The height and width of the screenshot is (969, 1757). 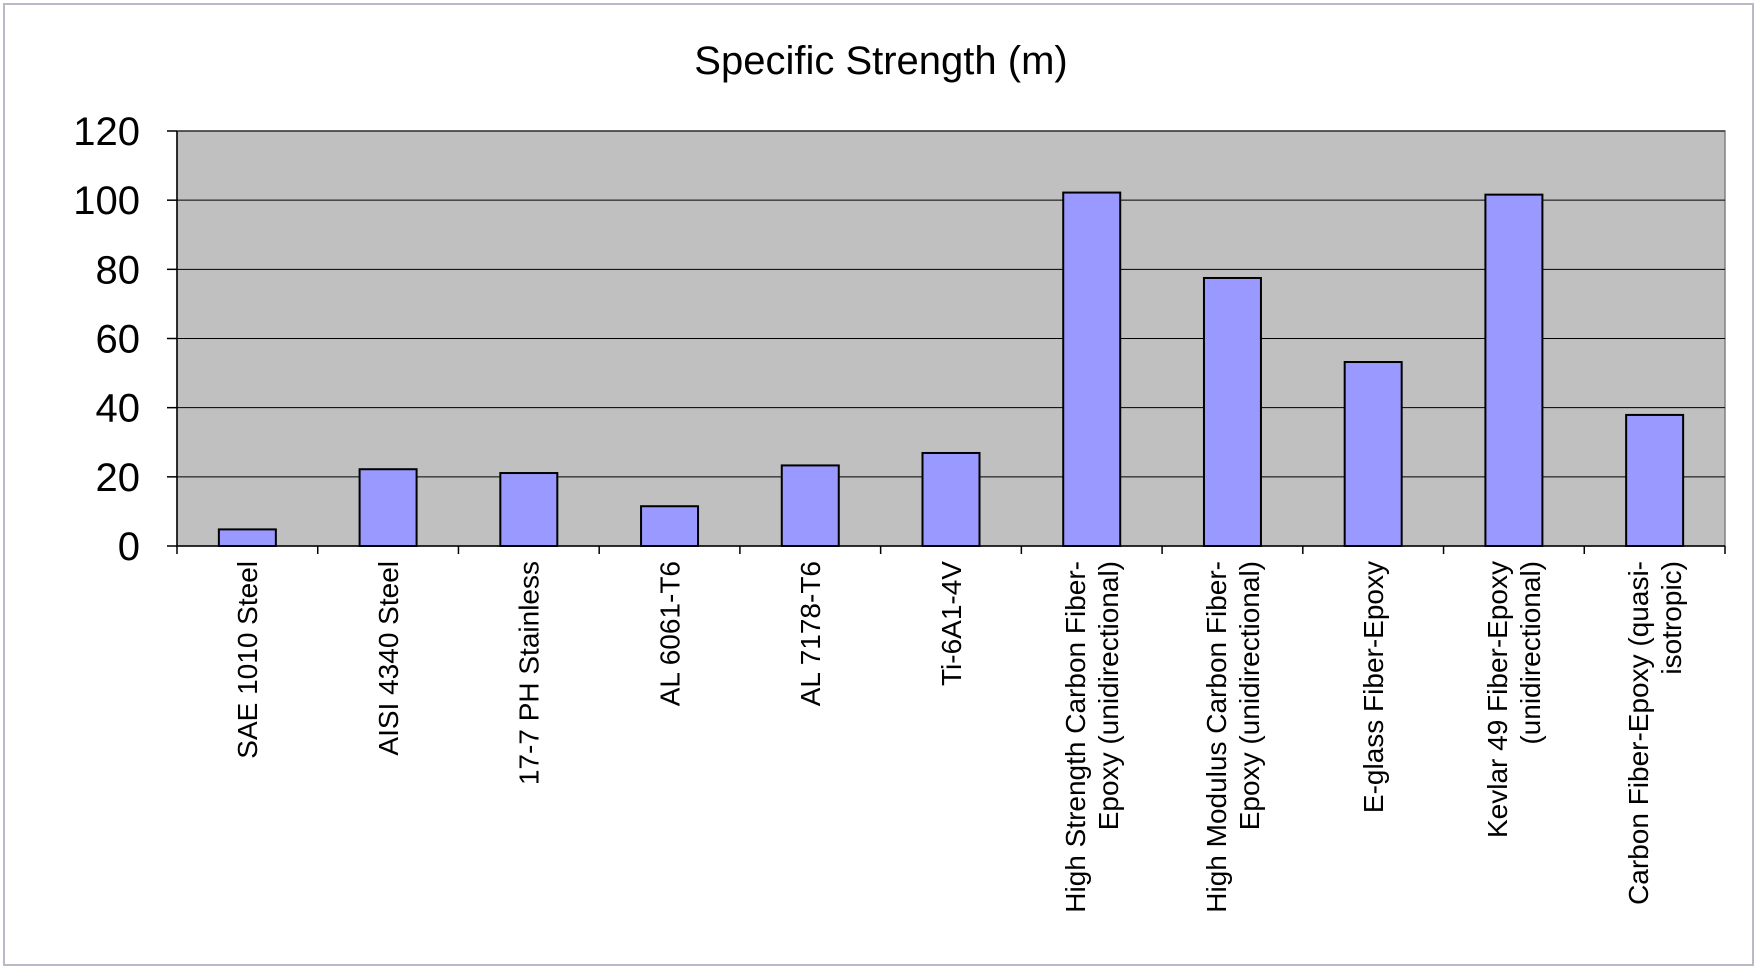 I want to click on x-tick-label: E-glass Fiber-Epoxy, so click(x=1373, y=687).